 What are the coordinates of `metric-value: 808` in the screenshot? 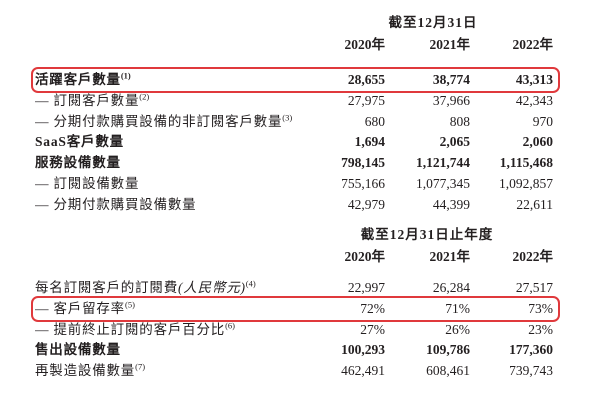 It's located at (459, 121).